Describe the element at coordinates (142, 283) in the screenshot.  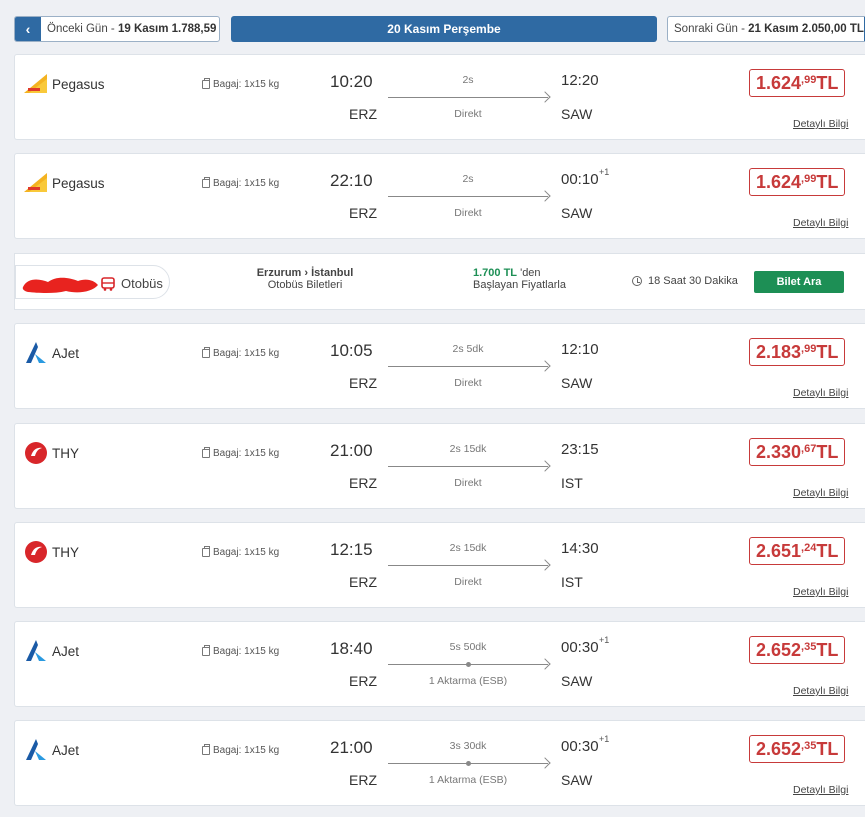
I see `bus-label: Otobüs` at that location.